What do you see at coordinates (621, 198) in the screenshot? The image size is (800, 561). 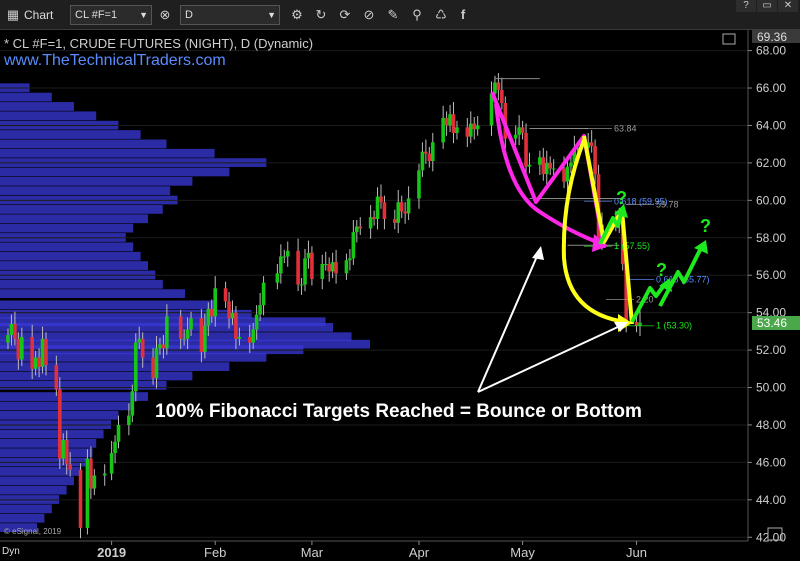 I see `question-mark-1: ?` at bounding box center [621, 198].